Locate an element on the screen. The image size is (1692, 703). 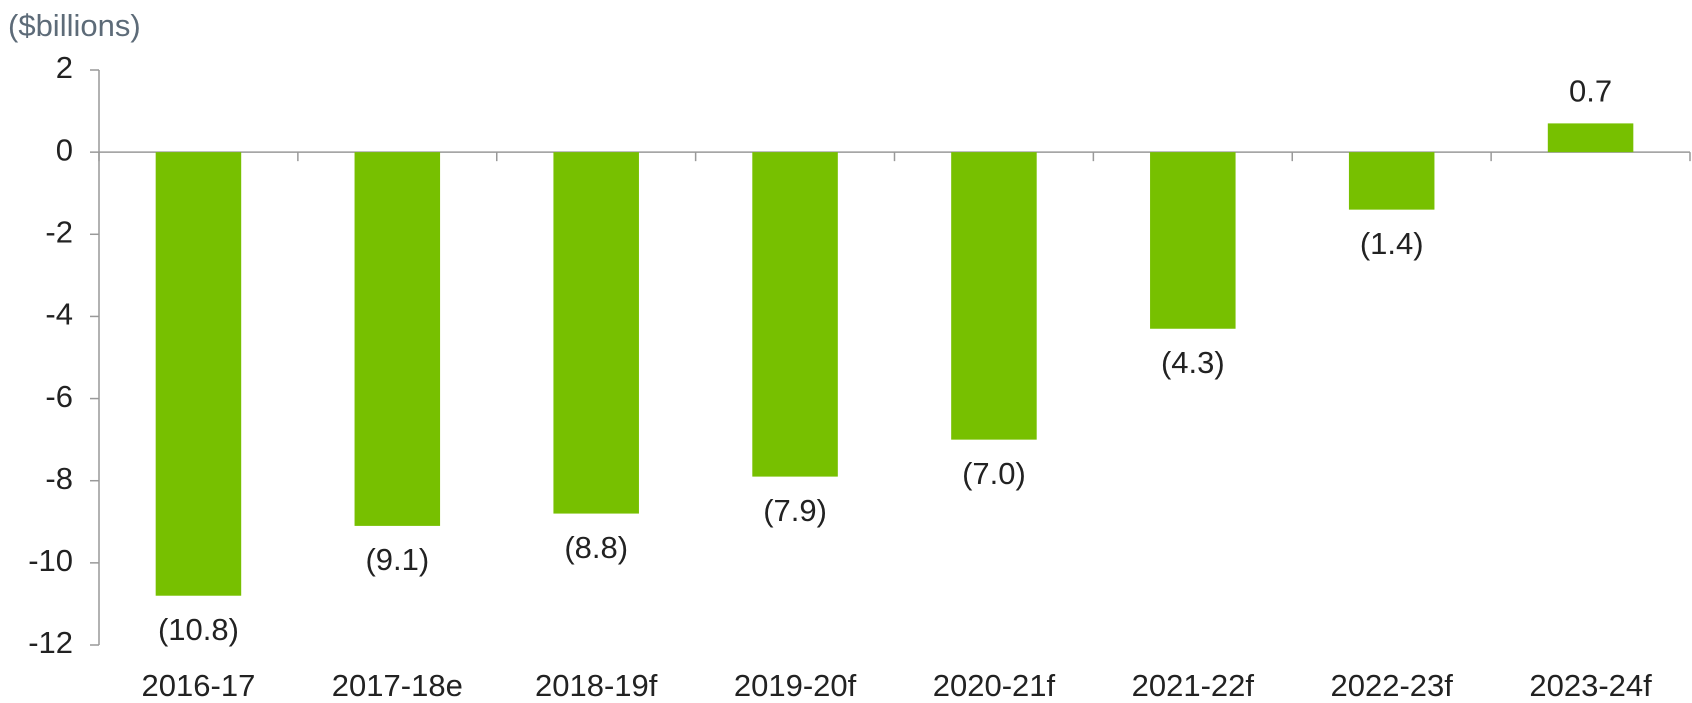
x-tick-label: 2020-21f is located at coordinates (994, 685).